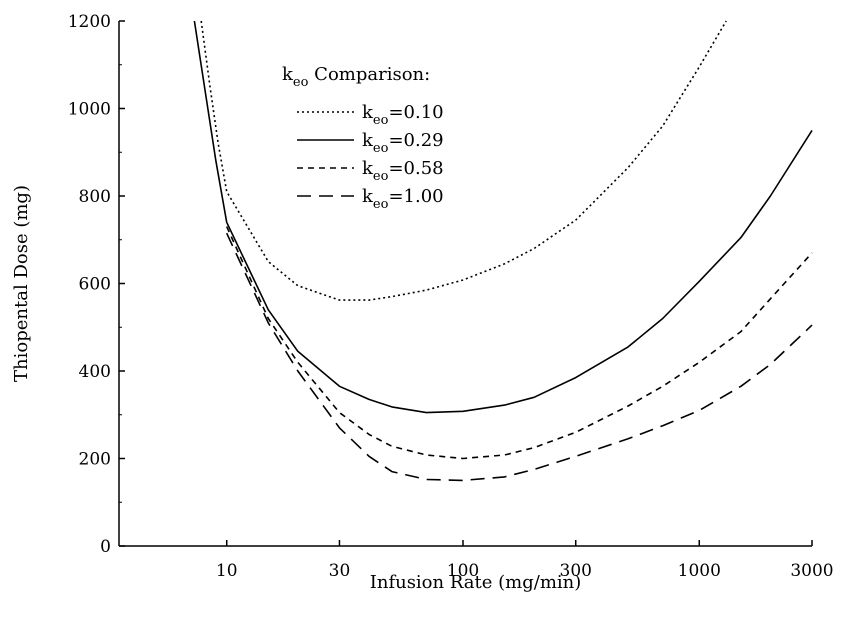 This screenshot has width=844, height=618. Describe the element at coordinates (403, 143) in the screenshot. I see `legend-label-2: keo=0.29` at that location.